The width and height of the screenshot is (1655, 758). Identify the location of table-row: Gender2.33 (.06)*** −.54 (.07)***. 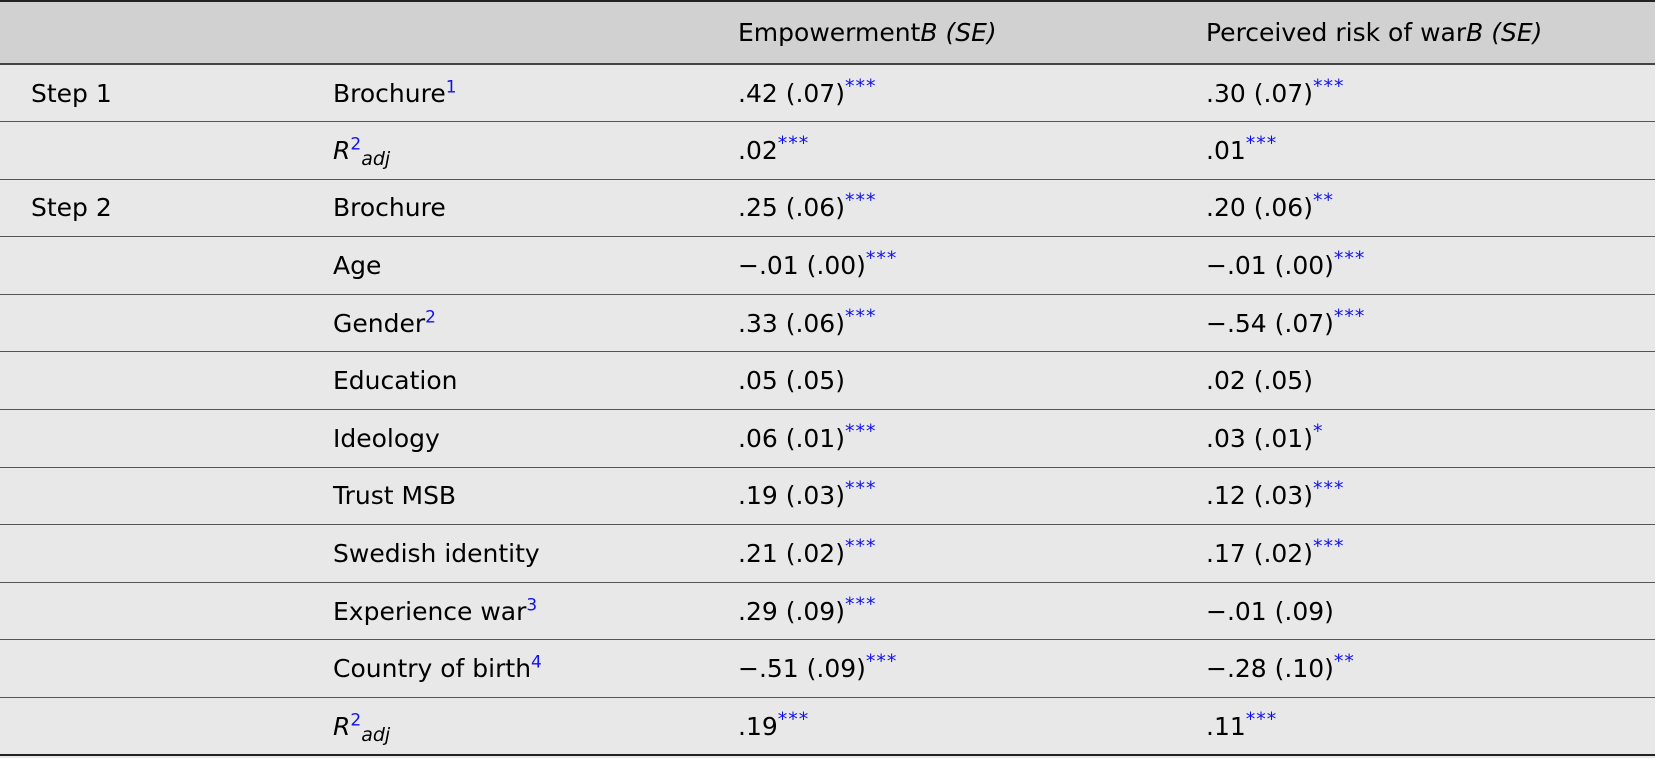
(827, 323).